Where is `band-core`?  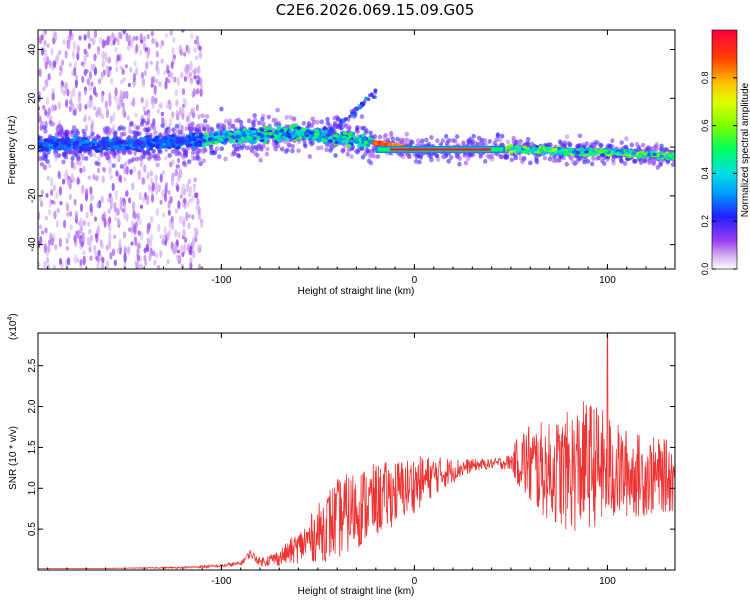 band-core is located at coordinates (440, 149).